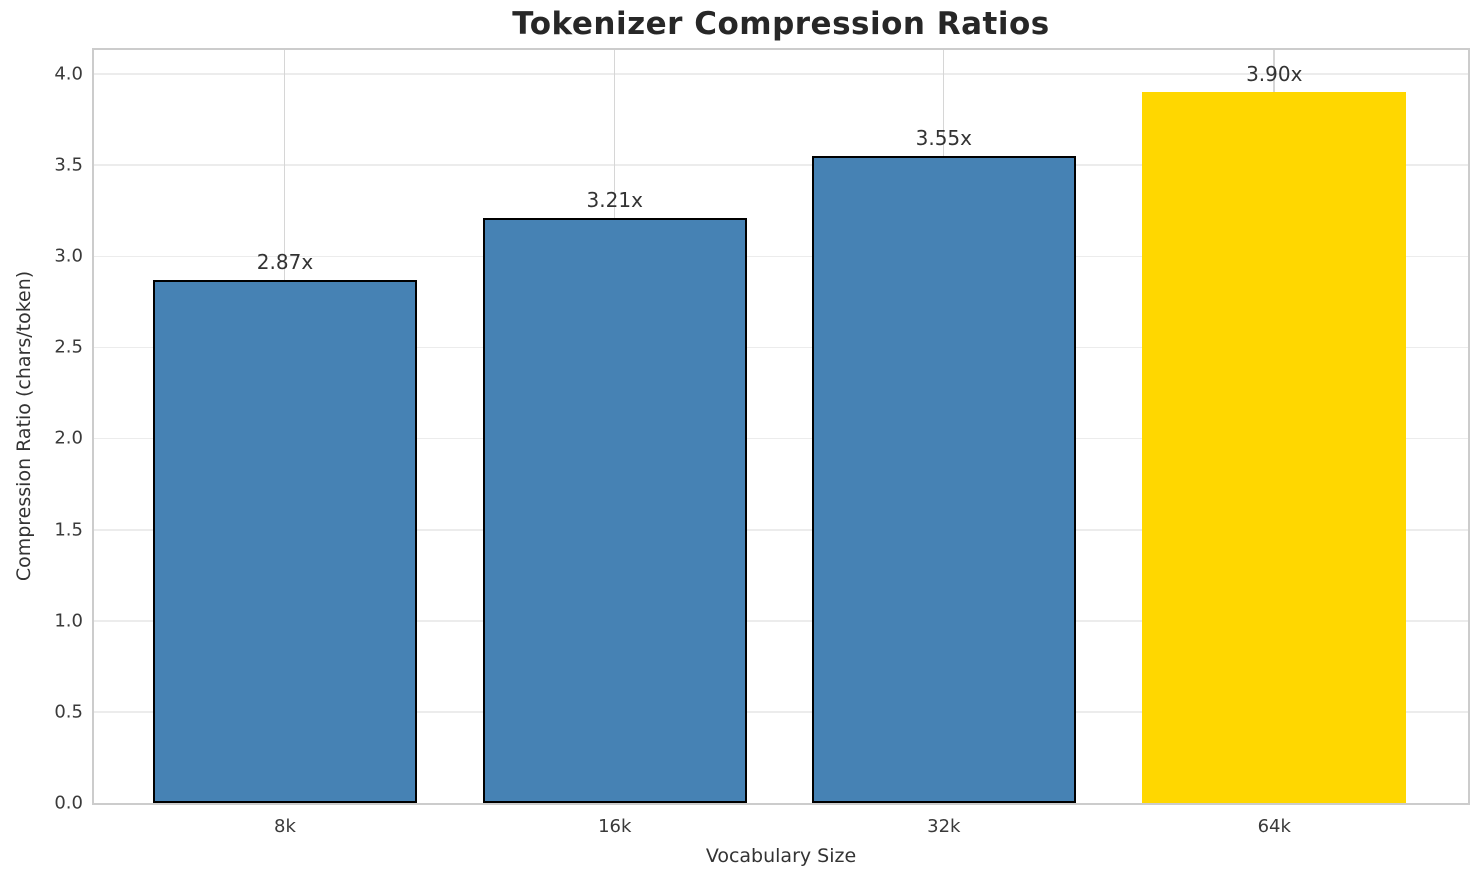  I want to click on bar-32k, so click(943, 479).